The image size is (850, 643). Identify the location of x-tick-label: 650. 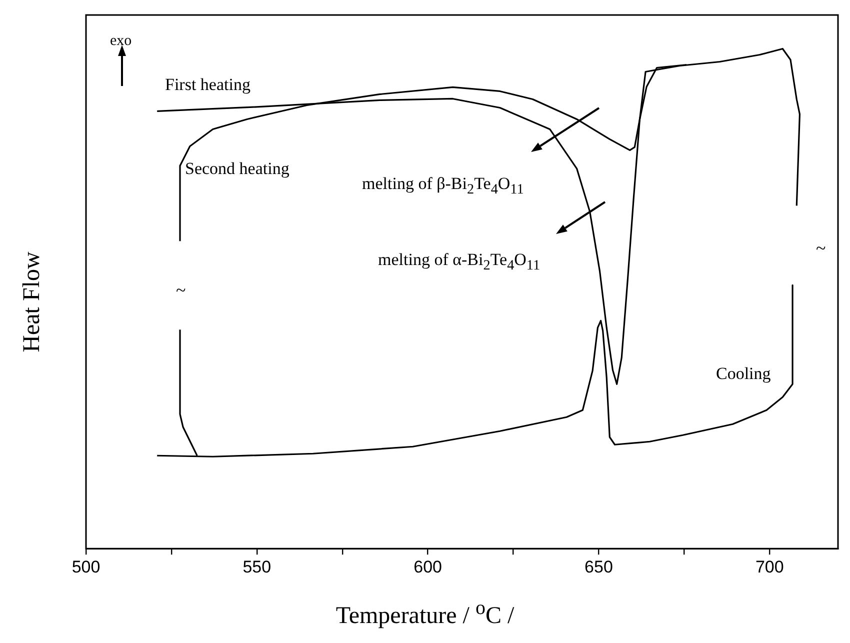
(598, 566).